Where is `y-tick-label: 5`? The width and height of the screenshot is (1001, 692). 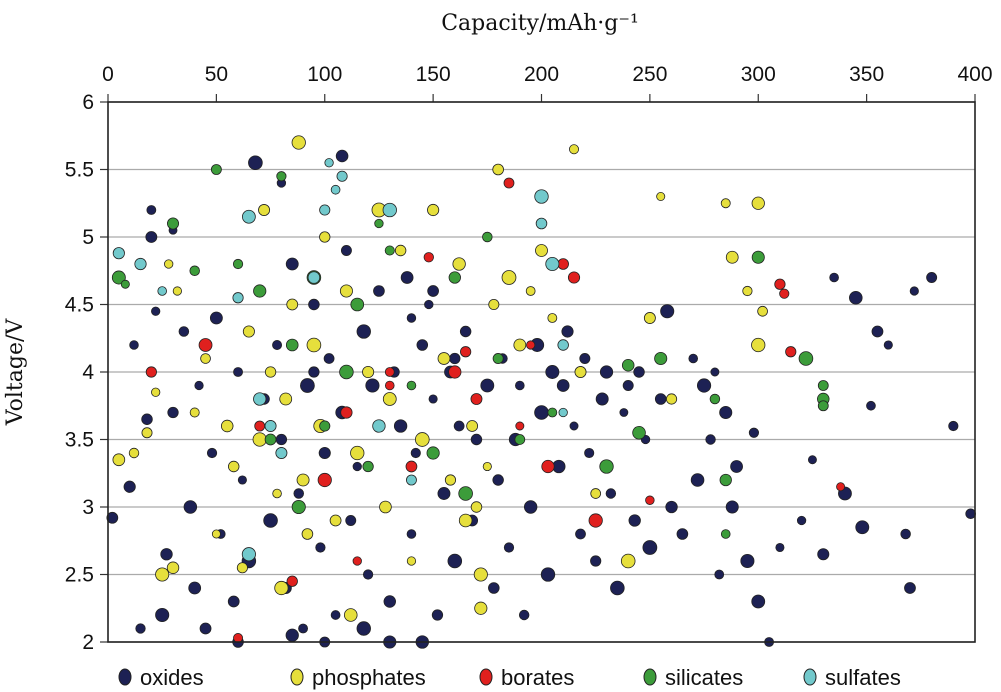 y-tick-label: 5 is located at coordinates (88, 237).